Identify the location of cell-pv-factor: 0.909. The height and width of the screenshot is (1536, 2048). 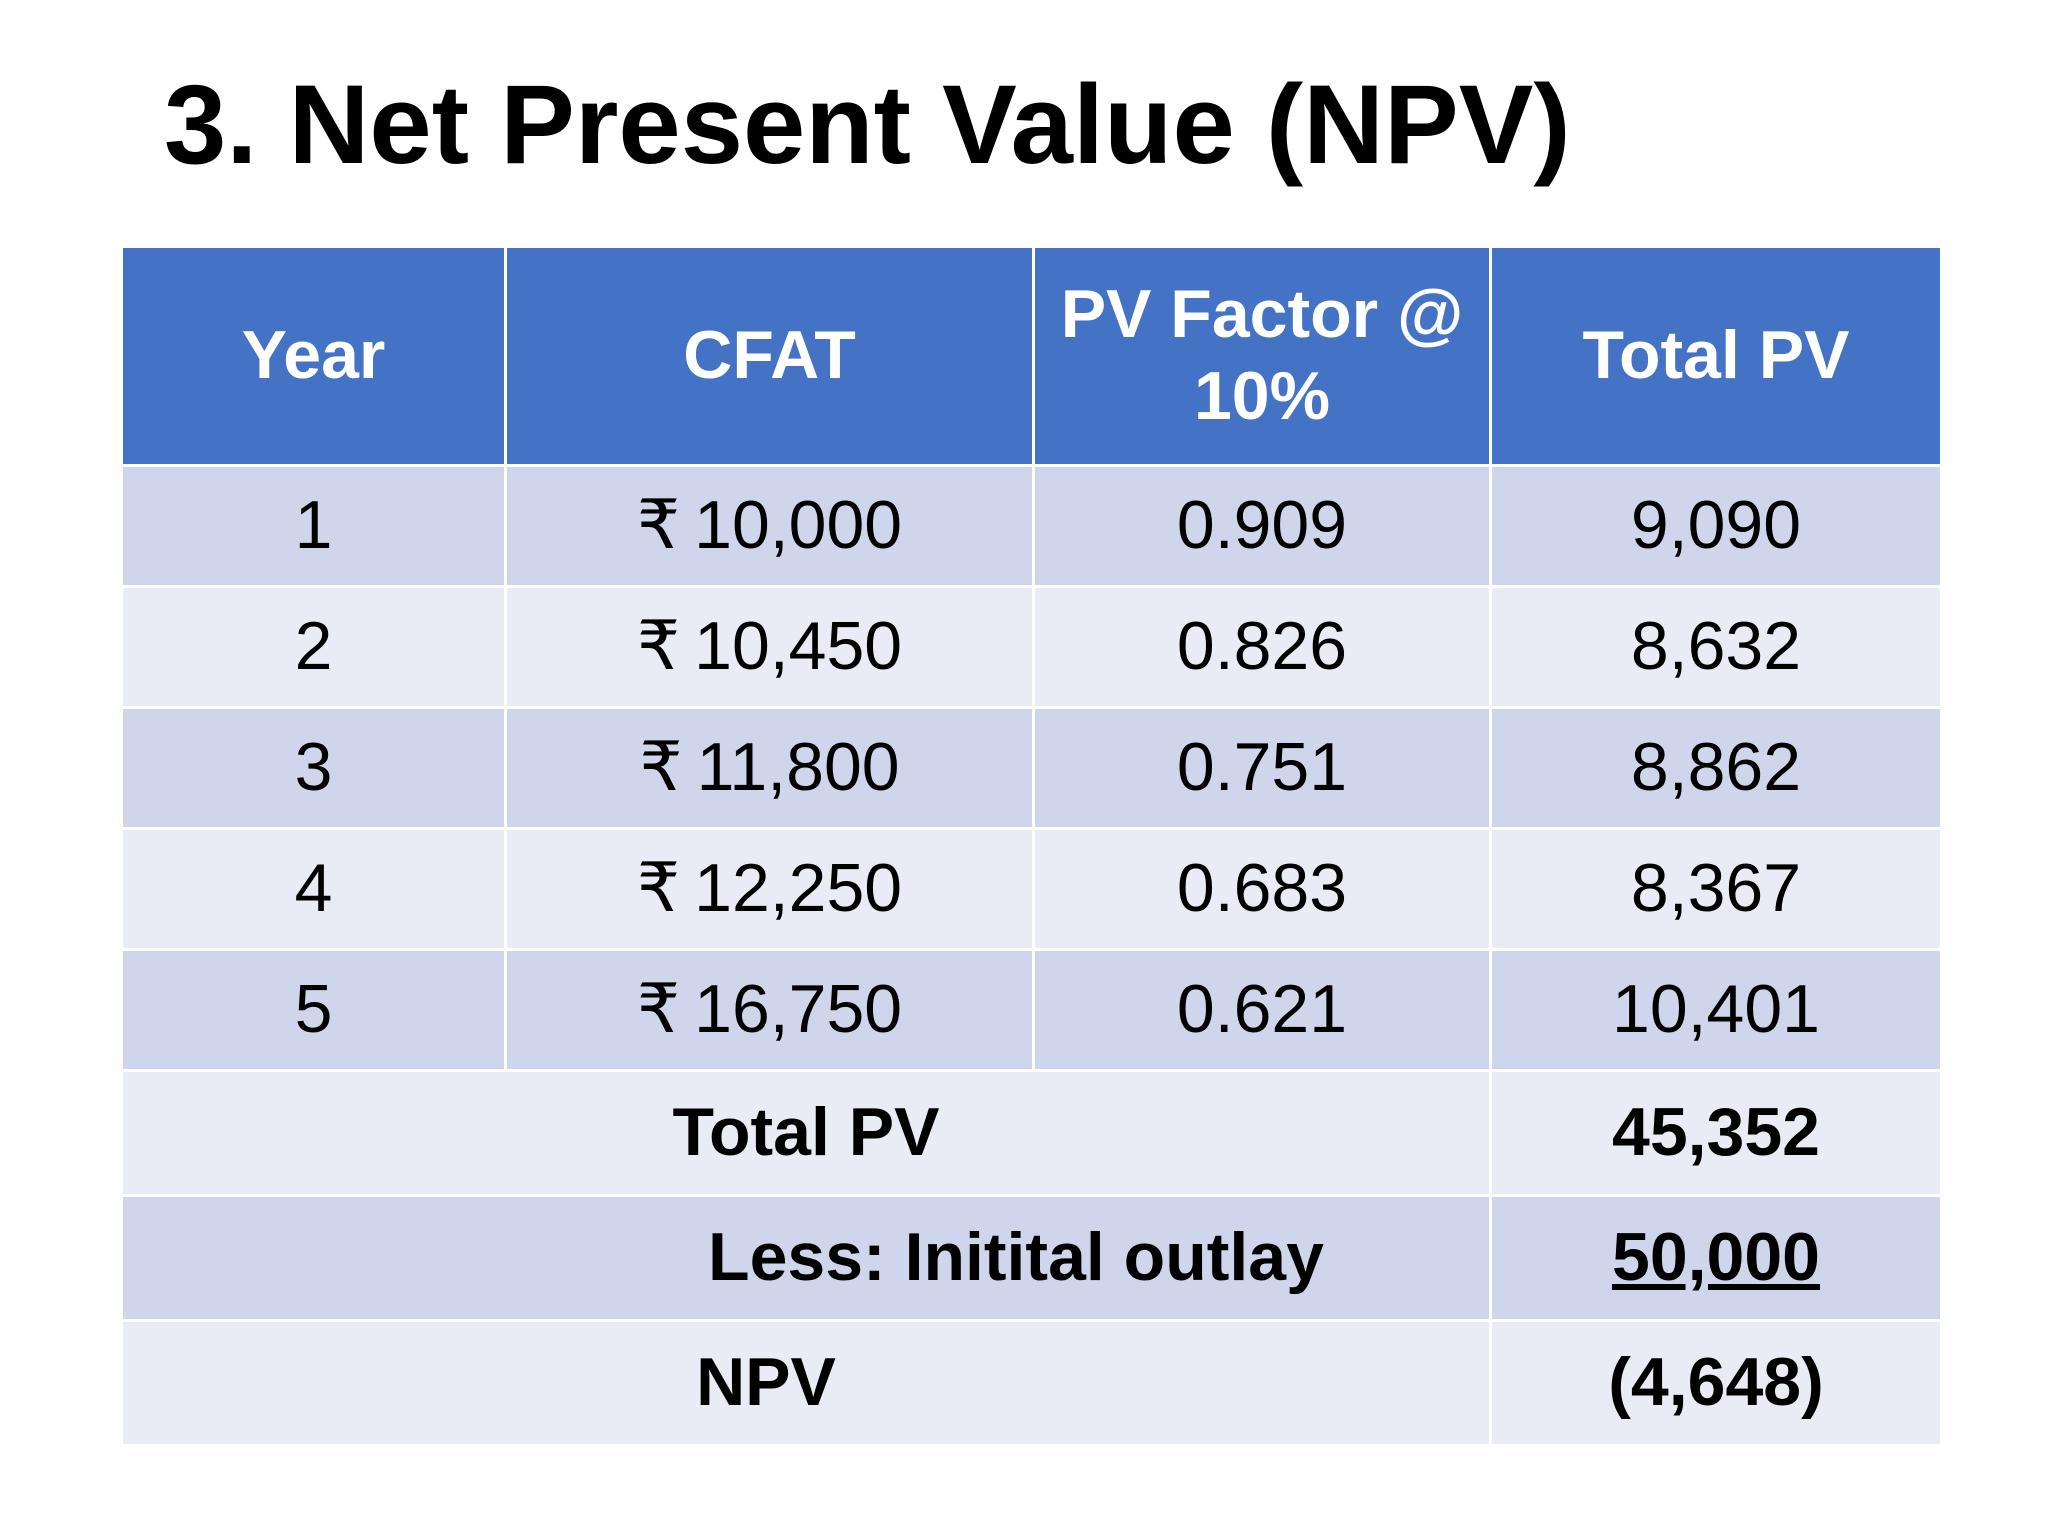
(1262, 526).